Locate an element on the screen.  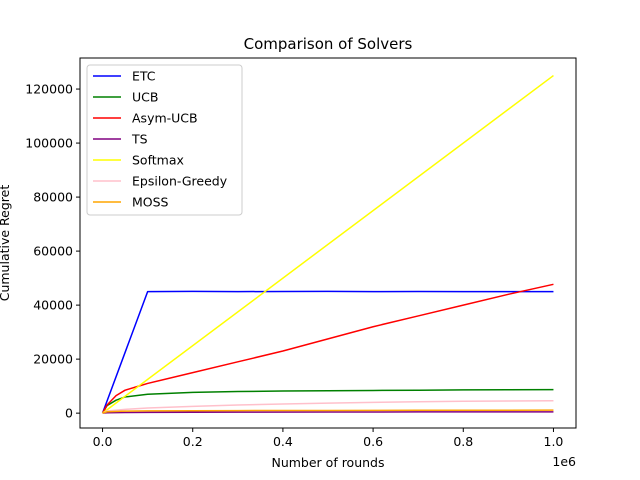
y-tick-label: 20000 is located at coordinates (53, 359).